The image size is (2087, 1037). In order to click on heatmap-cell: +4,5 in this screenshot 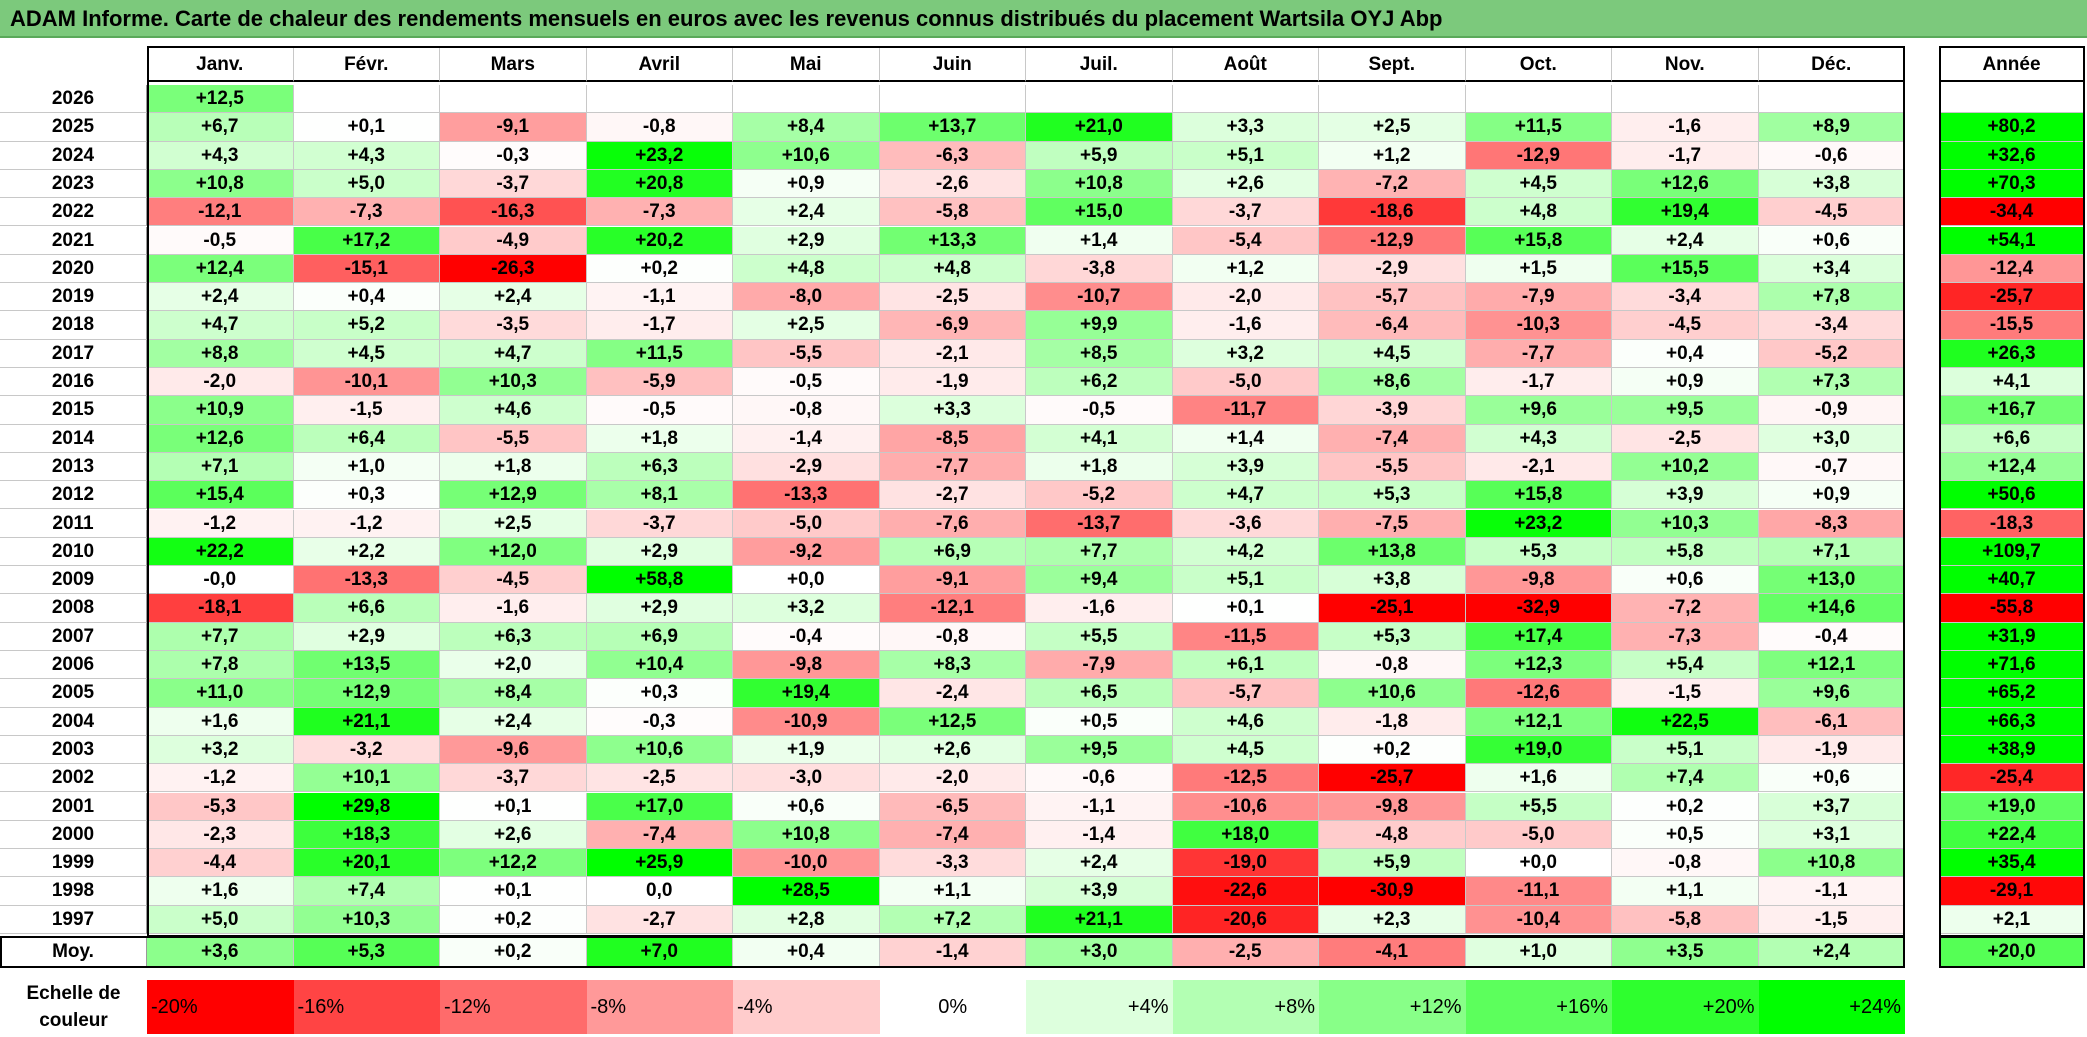, I will do `click(1392, 353)`.